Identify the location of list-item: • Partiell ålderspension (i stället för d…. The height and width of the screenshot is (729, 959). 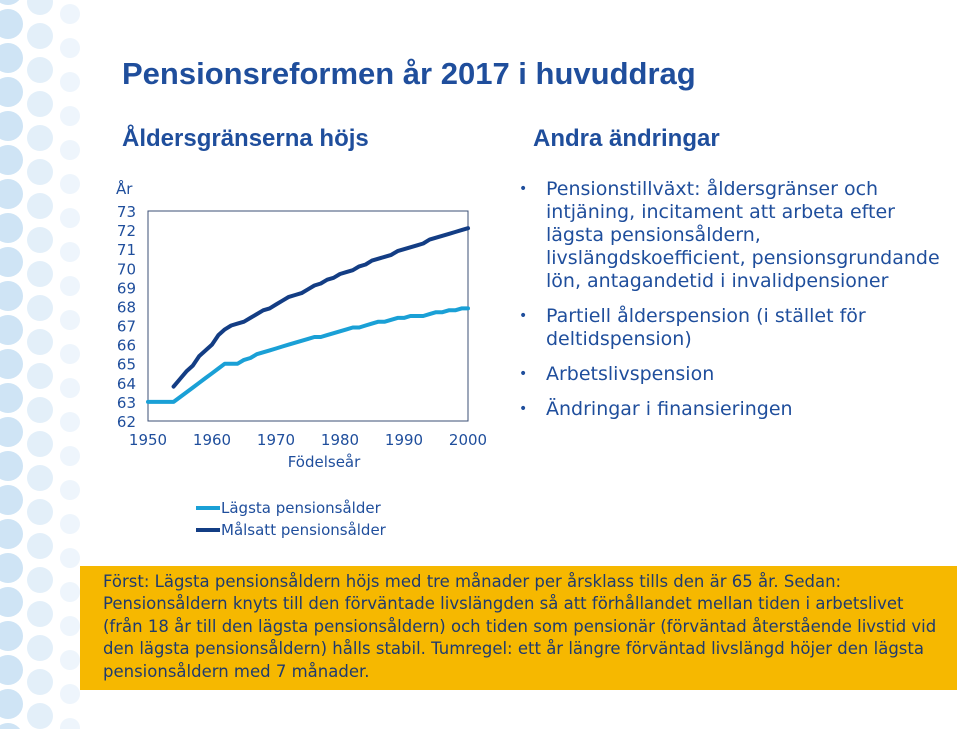
(736, 328).